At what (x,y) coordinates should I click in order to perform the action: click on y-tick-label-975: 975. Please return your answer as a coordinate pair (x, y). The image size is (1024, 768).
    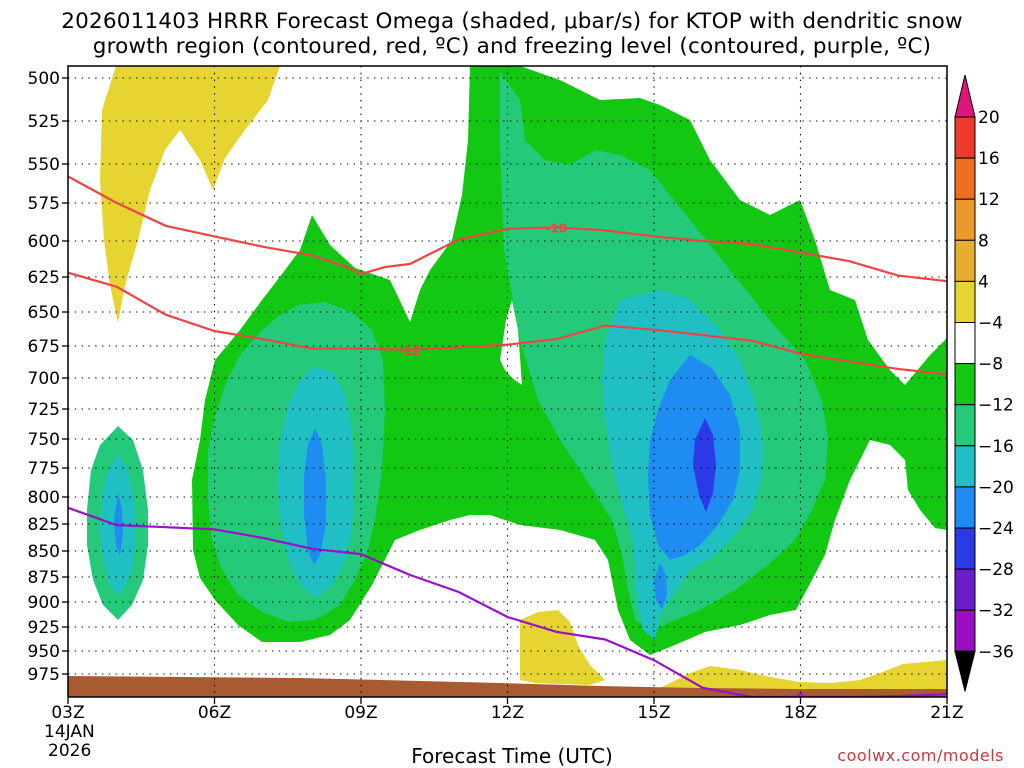
    Looking at the image, I should click on (44, 675).